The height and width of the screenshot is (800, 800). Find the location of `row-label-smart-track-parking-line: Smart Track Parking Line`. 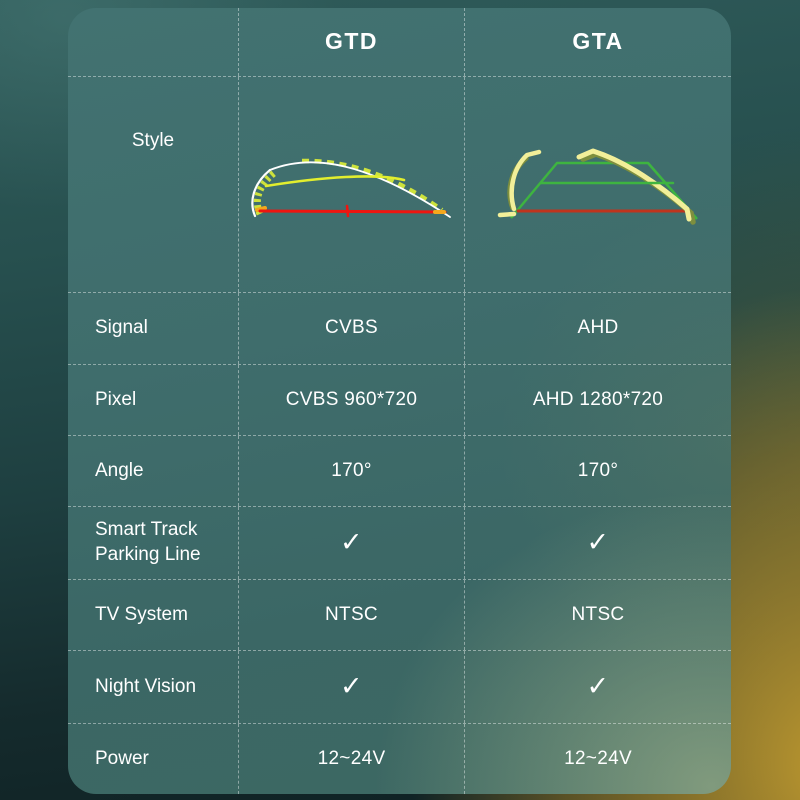

row-label-smart-track-parking-line: Smart Track Parking Line is located at coordinates (148, 542).